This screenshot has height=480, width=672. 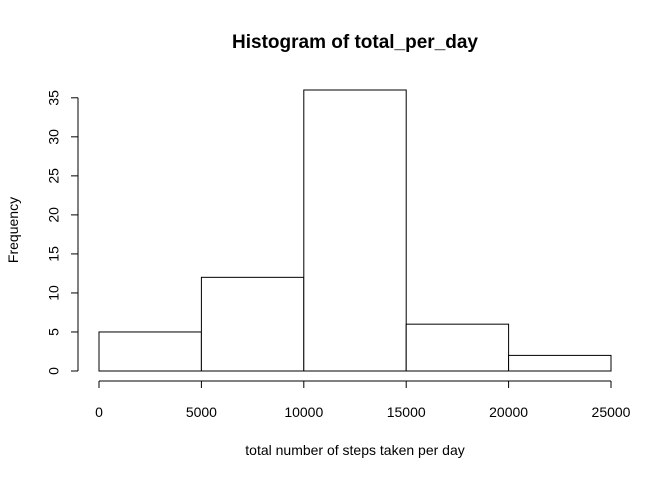 What do you see at coordinates (303, 412) in the screenshot?
I see `x-tick-label-2: 10000` at bounding box center [303, 412].